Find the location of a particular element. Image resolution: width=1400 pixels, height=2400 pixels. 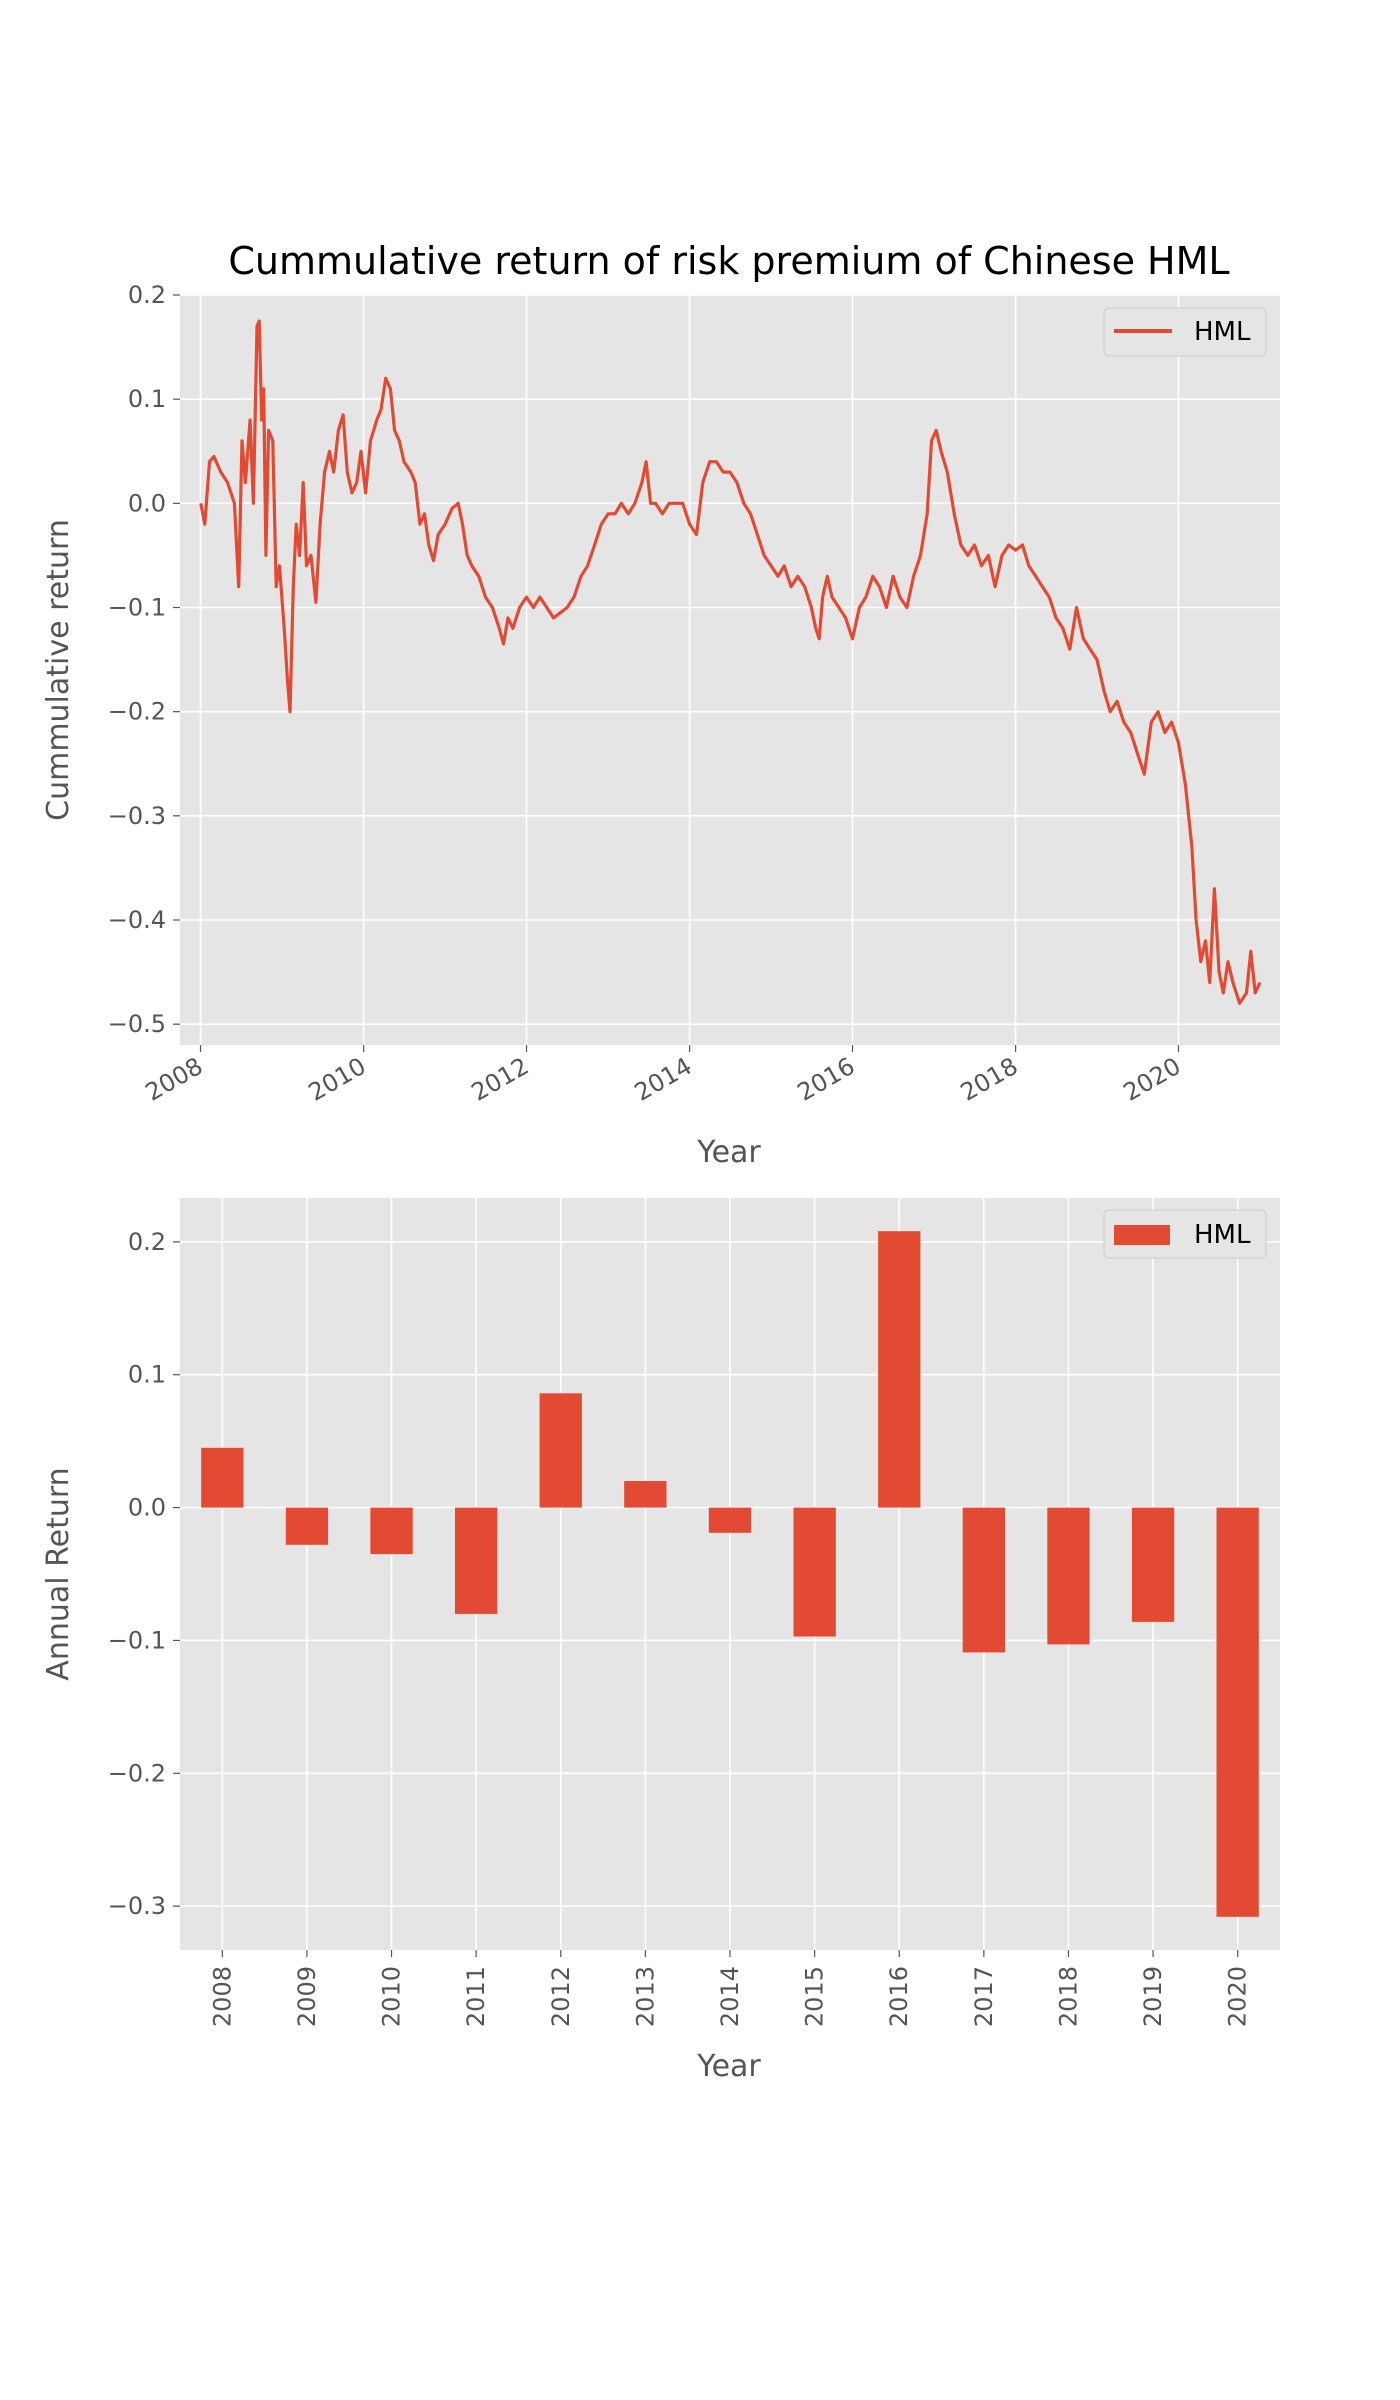

x-tick-label: 2019 is located at coordinates (1153, 1996).